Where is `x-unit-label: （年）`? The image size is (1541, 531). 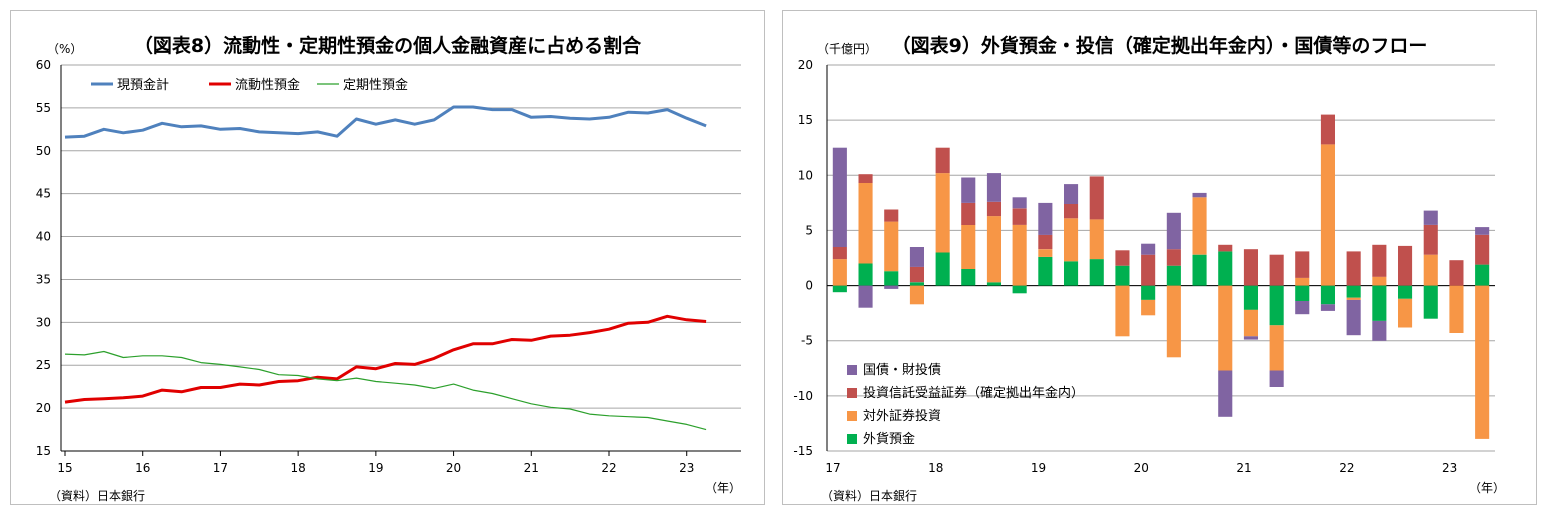
x-unit-label: （年） is located at coordinates (723, 488).